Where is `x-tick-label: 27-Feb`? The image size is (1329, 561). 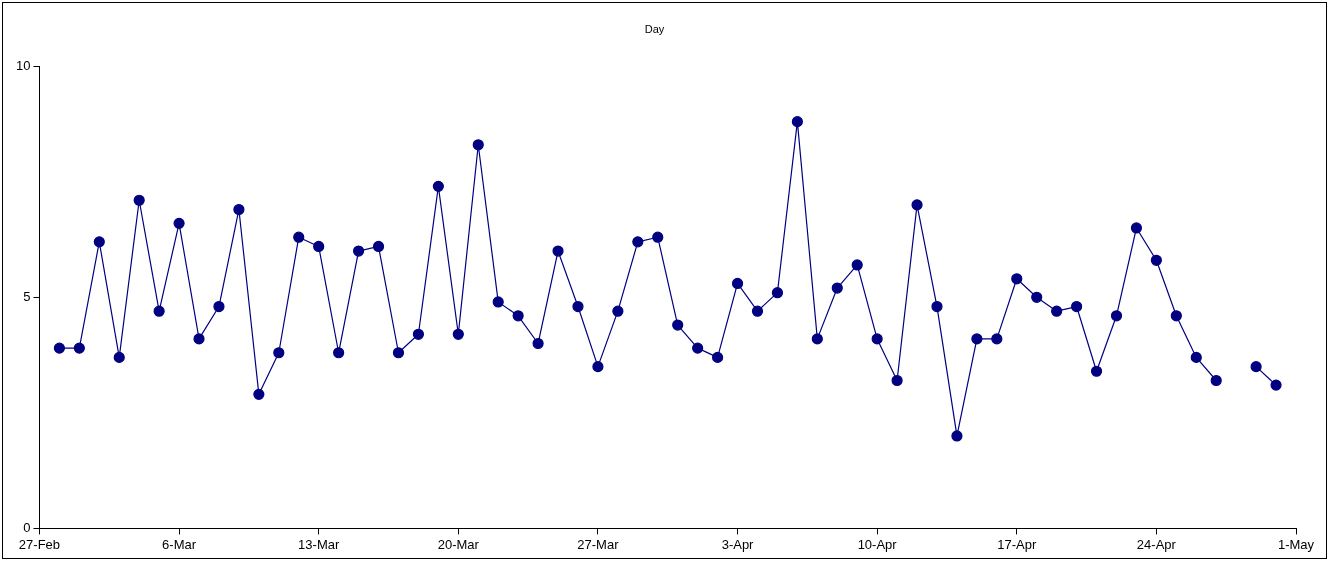 x-tick-label: 27-Feb is located at coordinates (39, 544).